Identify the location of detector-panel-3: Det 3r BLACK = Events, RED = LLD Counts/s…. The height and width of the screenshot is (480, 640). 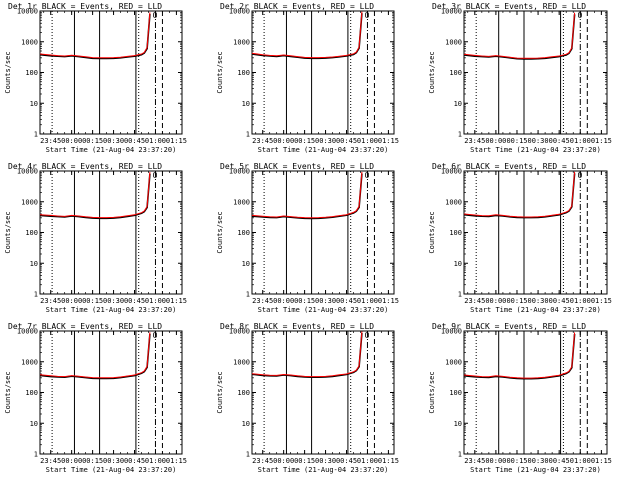
(520, 78).